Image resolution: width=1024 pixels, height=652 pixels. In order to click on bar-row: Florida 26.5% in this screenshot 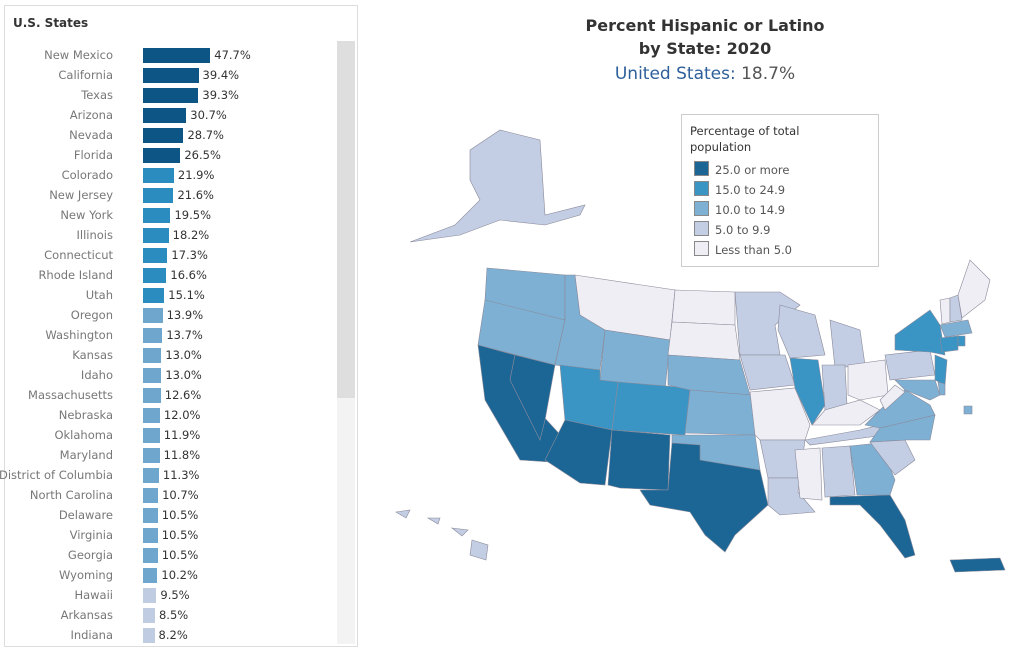, I will do `click(170, 155)`.